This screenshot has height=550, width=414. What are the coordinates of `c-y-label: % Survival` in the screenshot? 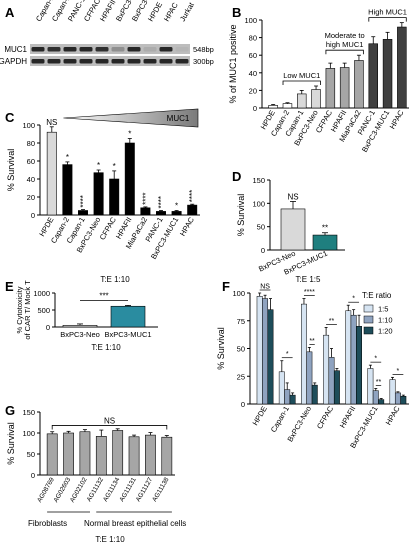 It's located at (11, 170).